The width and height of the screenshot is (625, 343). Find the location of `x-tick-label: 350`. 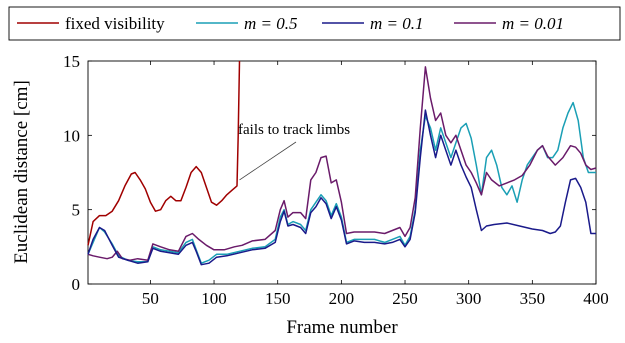

x-tick-label: 350 is located at coordinates (533, 298).